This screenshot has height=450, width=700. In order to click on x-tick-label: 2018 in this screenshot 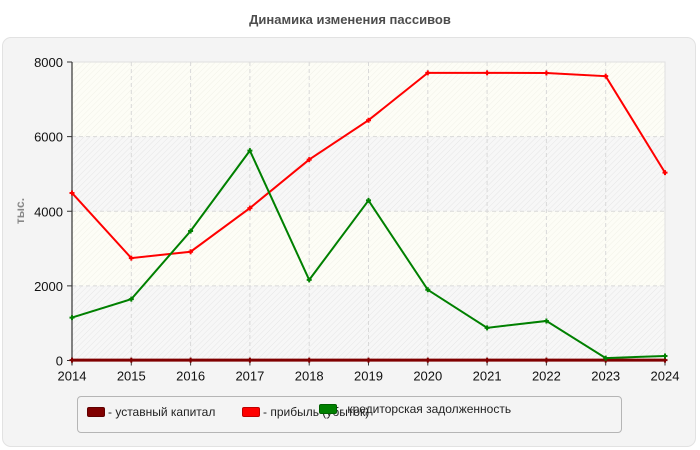, I will do `click(309, 376)`.